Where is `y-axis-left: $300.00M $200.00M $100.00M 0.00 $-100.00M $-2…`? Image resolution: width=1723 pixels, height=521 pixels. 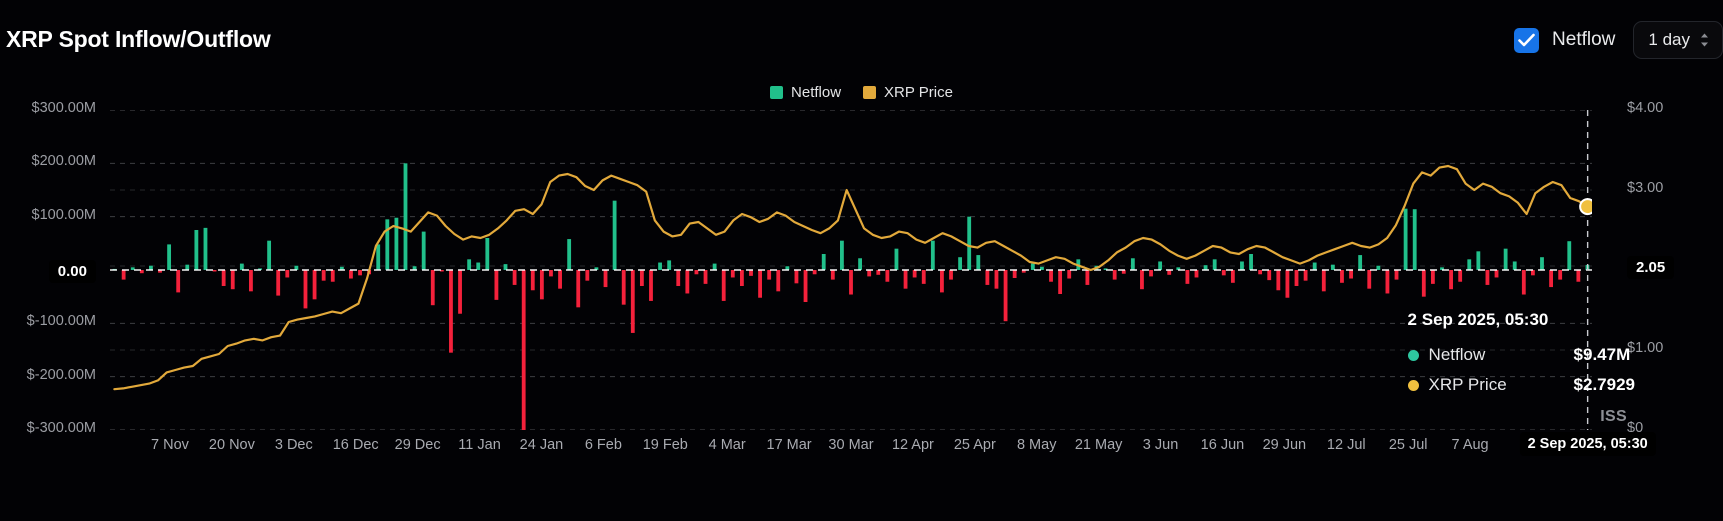 y-axis-left: $300.00M $200.00M $100.00M 0.00 $-100.00M $-2… is located at coordinates (55, 268).